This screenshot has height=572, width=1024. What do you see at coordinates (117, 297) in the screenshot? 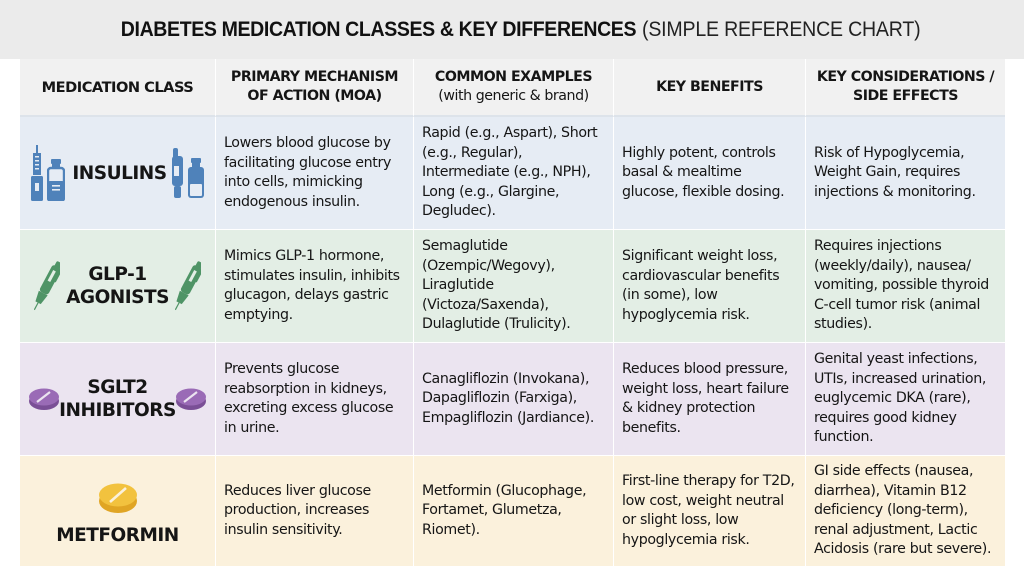
I see `class-label: AGONISTS` at bounding box center [117, 297].